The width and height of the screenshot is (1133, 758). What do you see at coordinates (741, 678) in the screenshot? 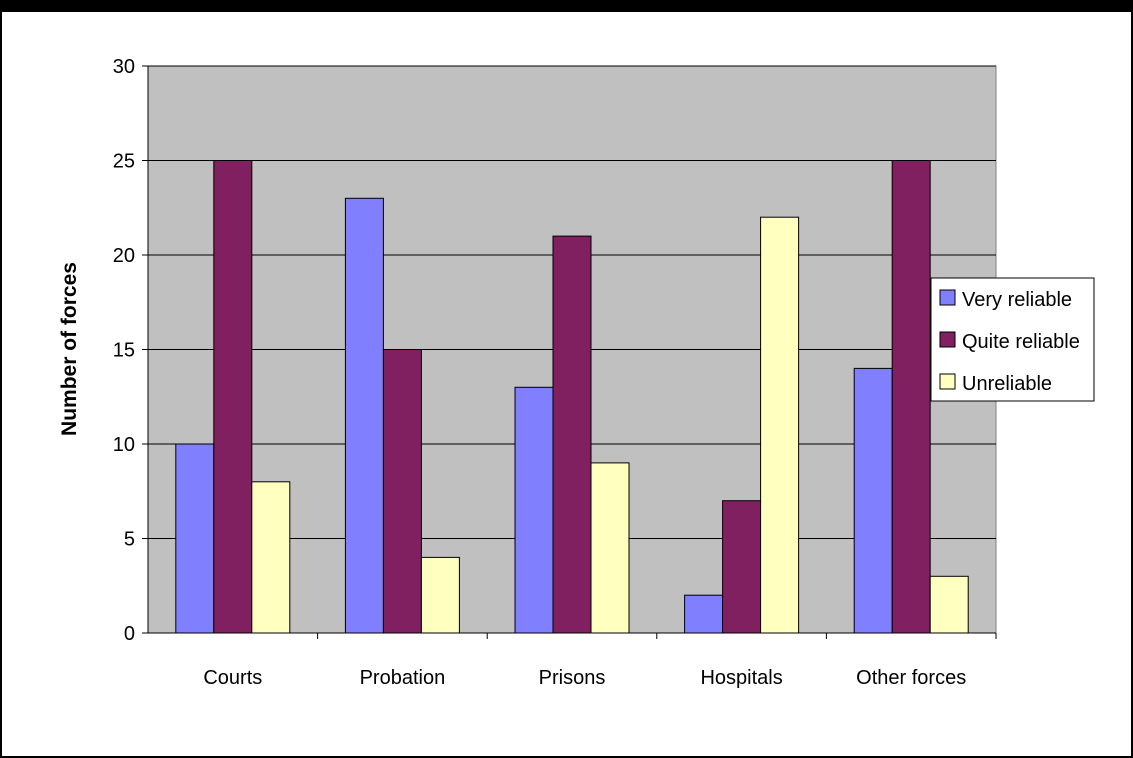
I see `x-tick-label: Hospitals` at bounding box center [741, 678].